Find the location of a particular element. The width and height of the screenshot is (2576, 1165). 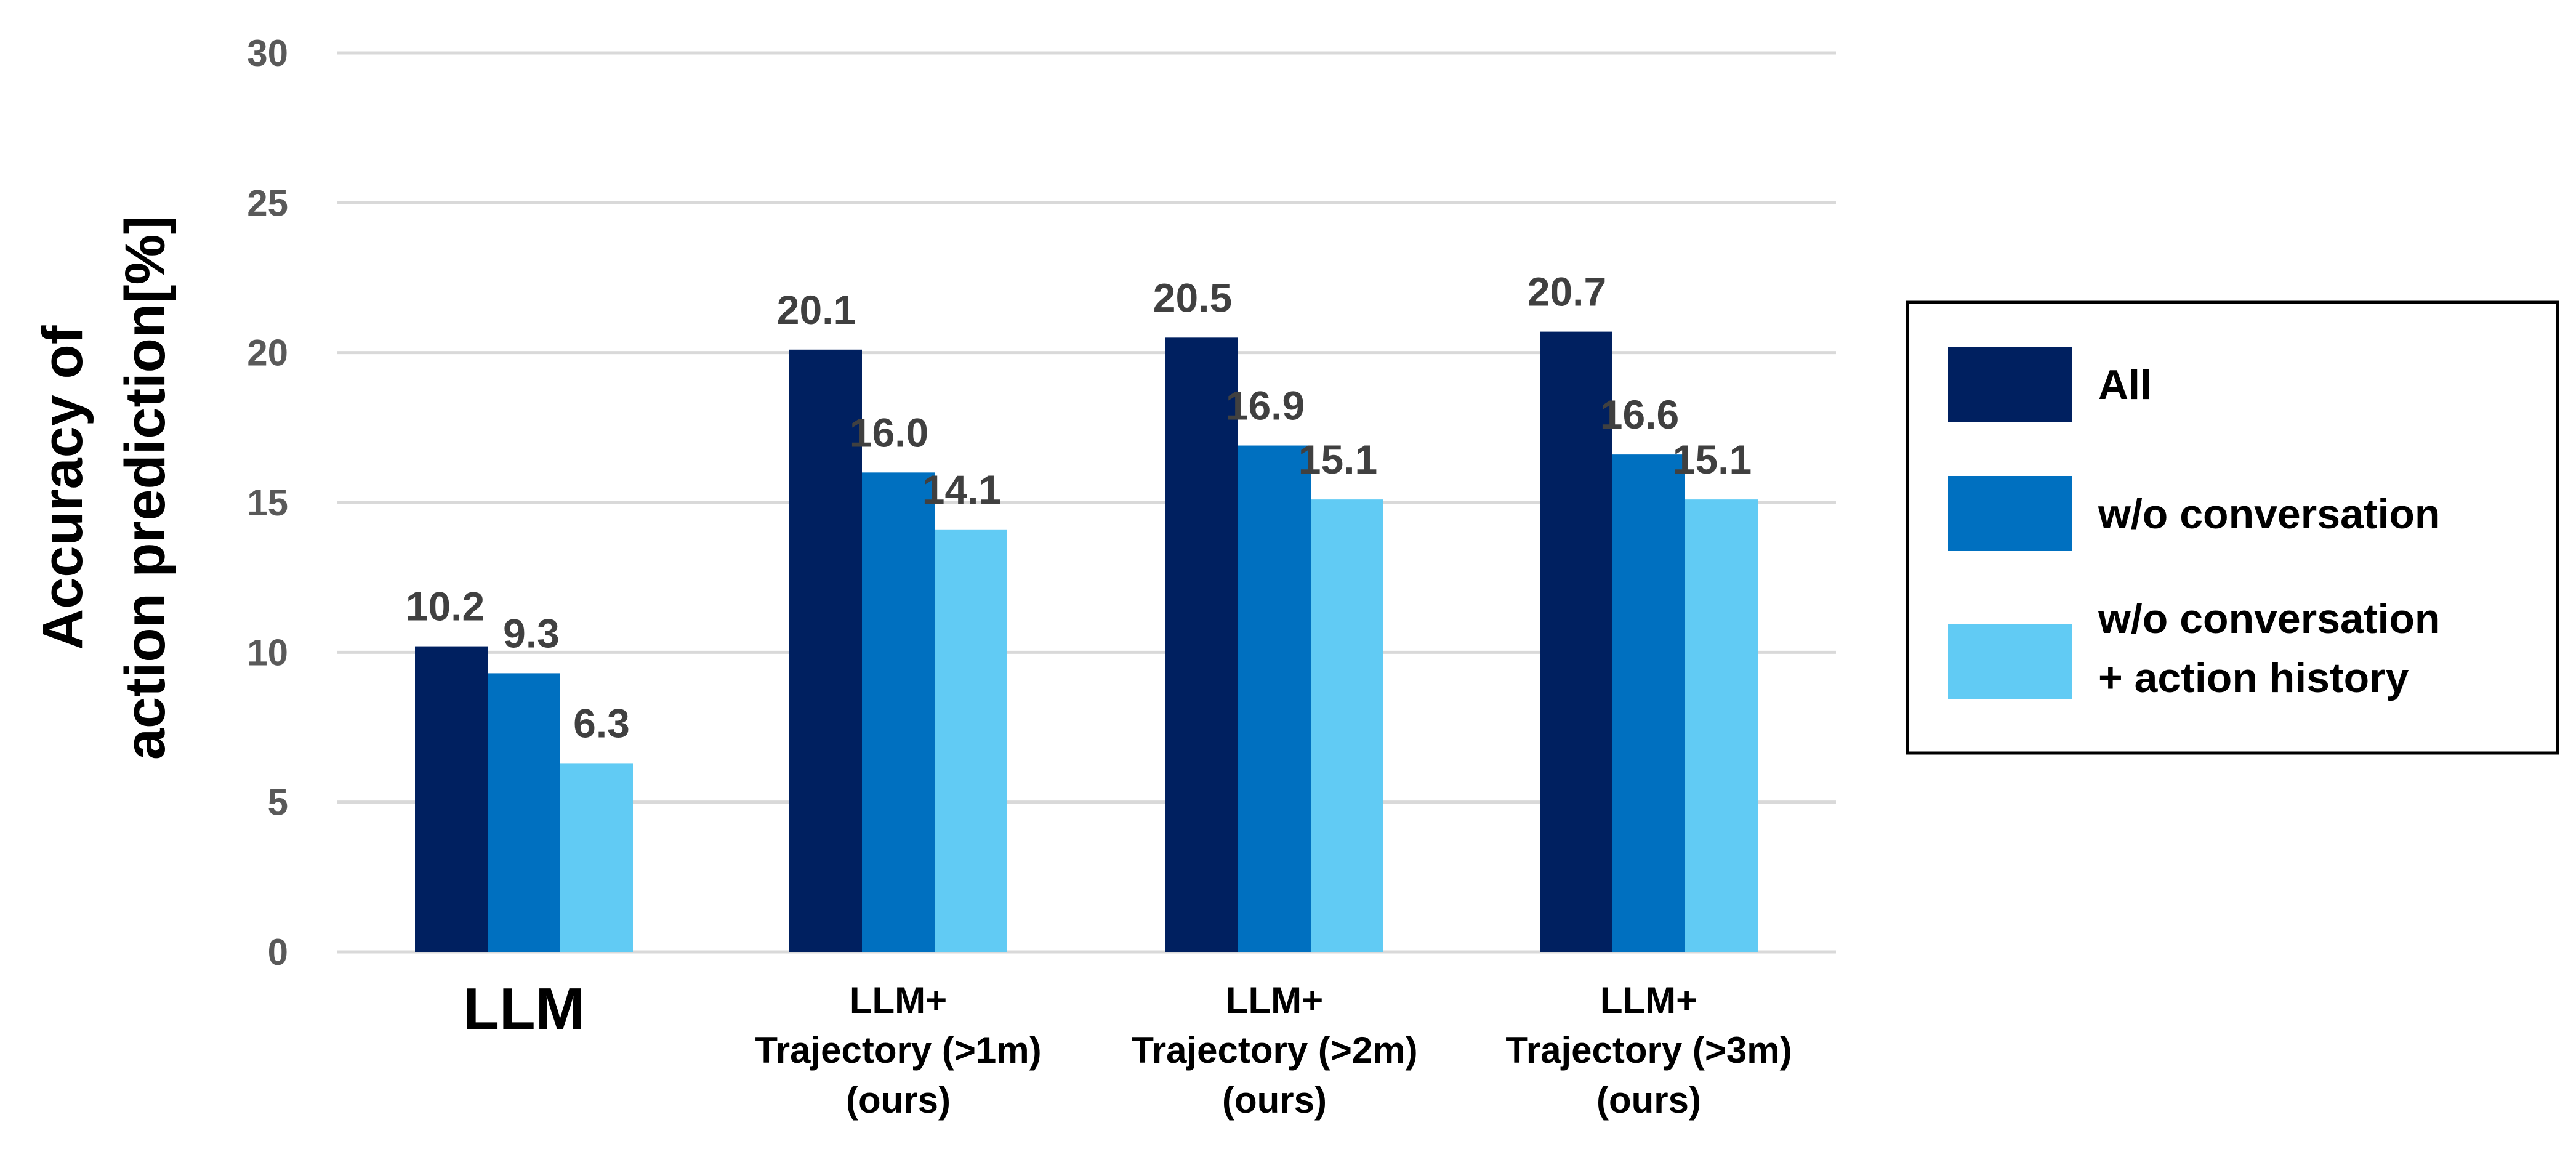

y-tick-label: 25 is located at coordinates (267, 203).